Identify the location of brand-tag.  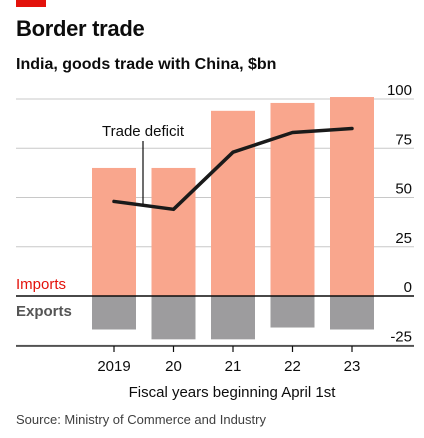
(31, 3).